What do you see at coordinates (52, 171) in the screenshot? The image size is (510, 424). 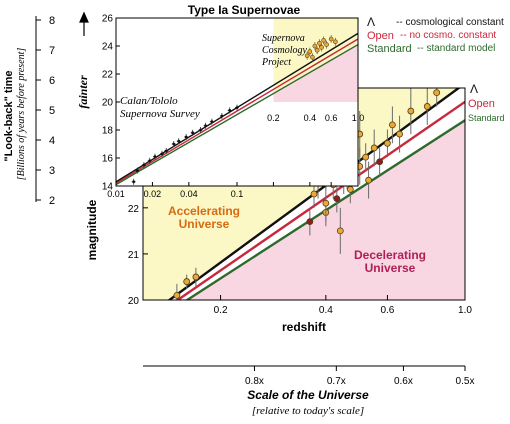 I see `lookback-tick-label: 3` at bounding box center [52, 171].